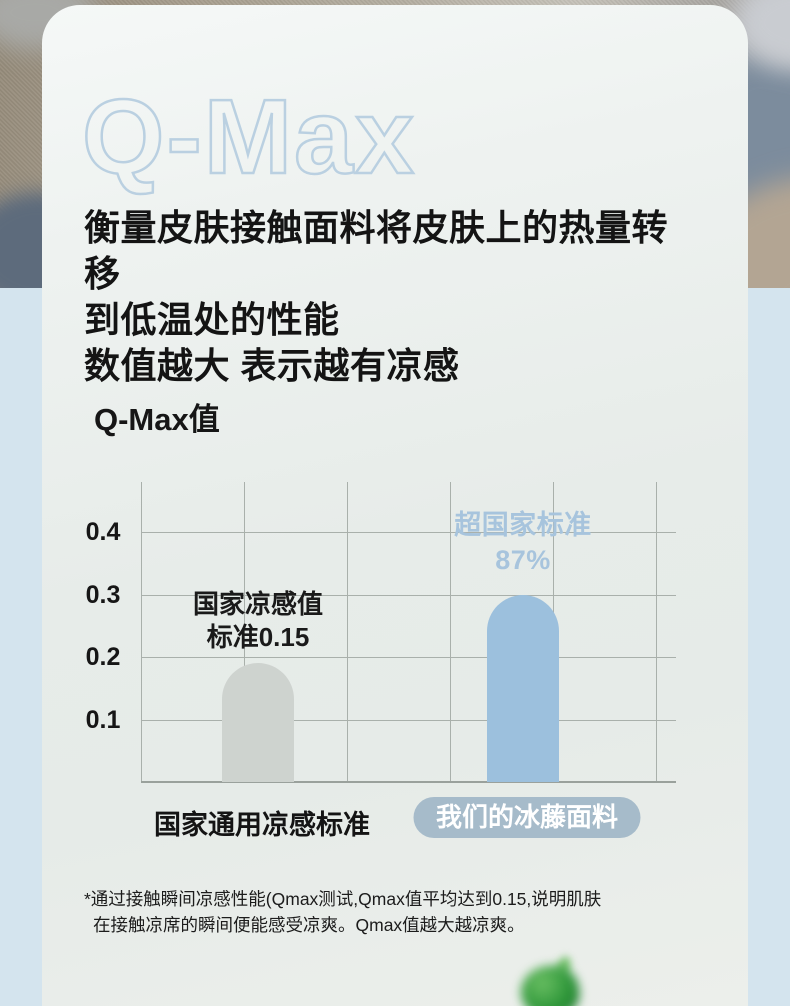 The image size is (790, 1006). I want to click on bar-our-fabric, so click(523, 688).